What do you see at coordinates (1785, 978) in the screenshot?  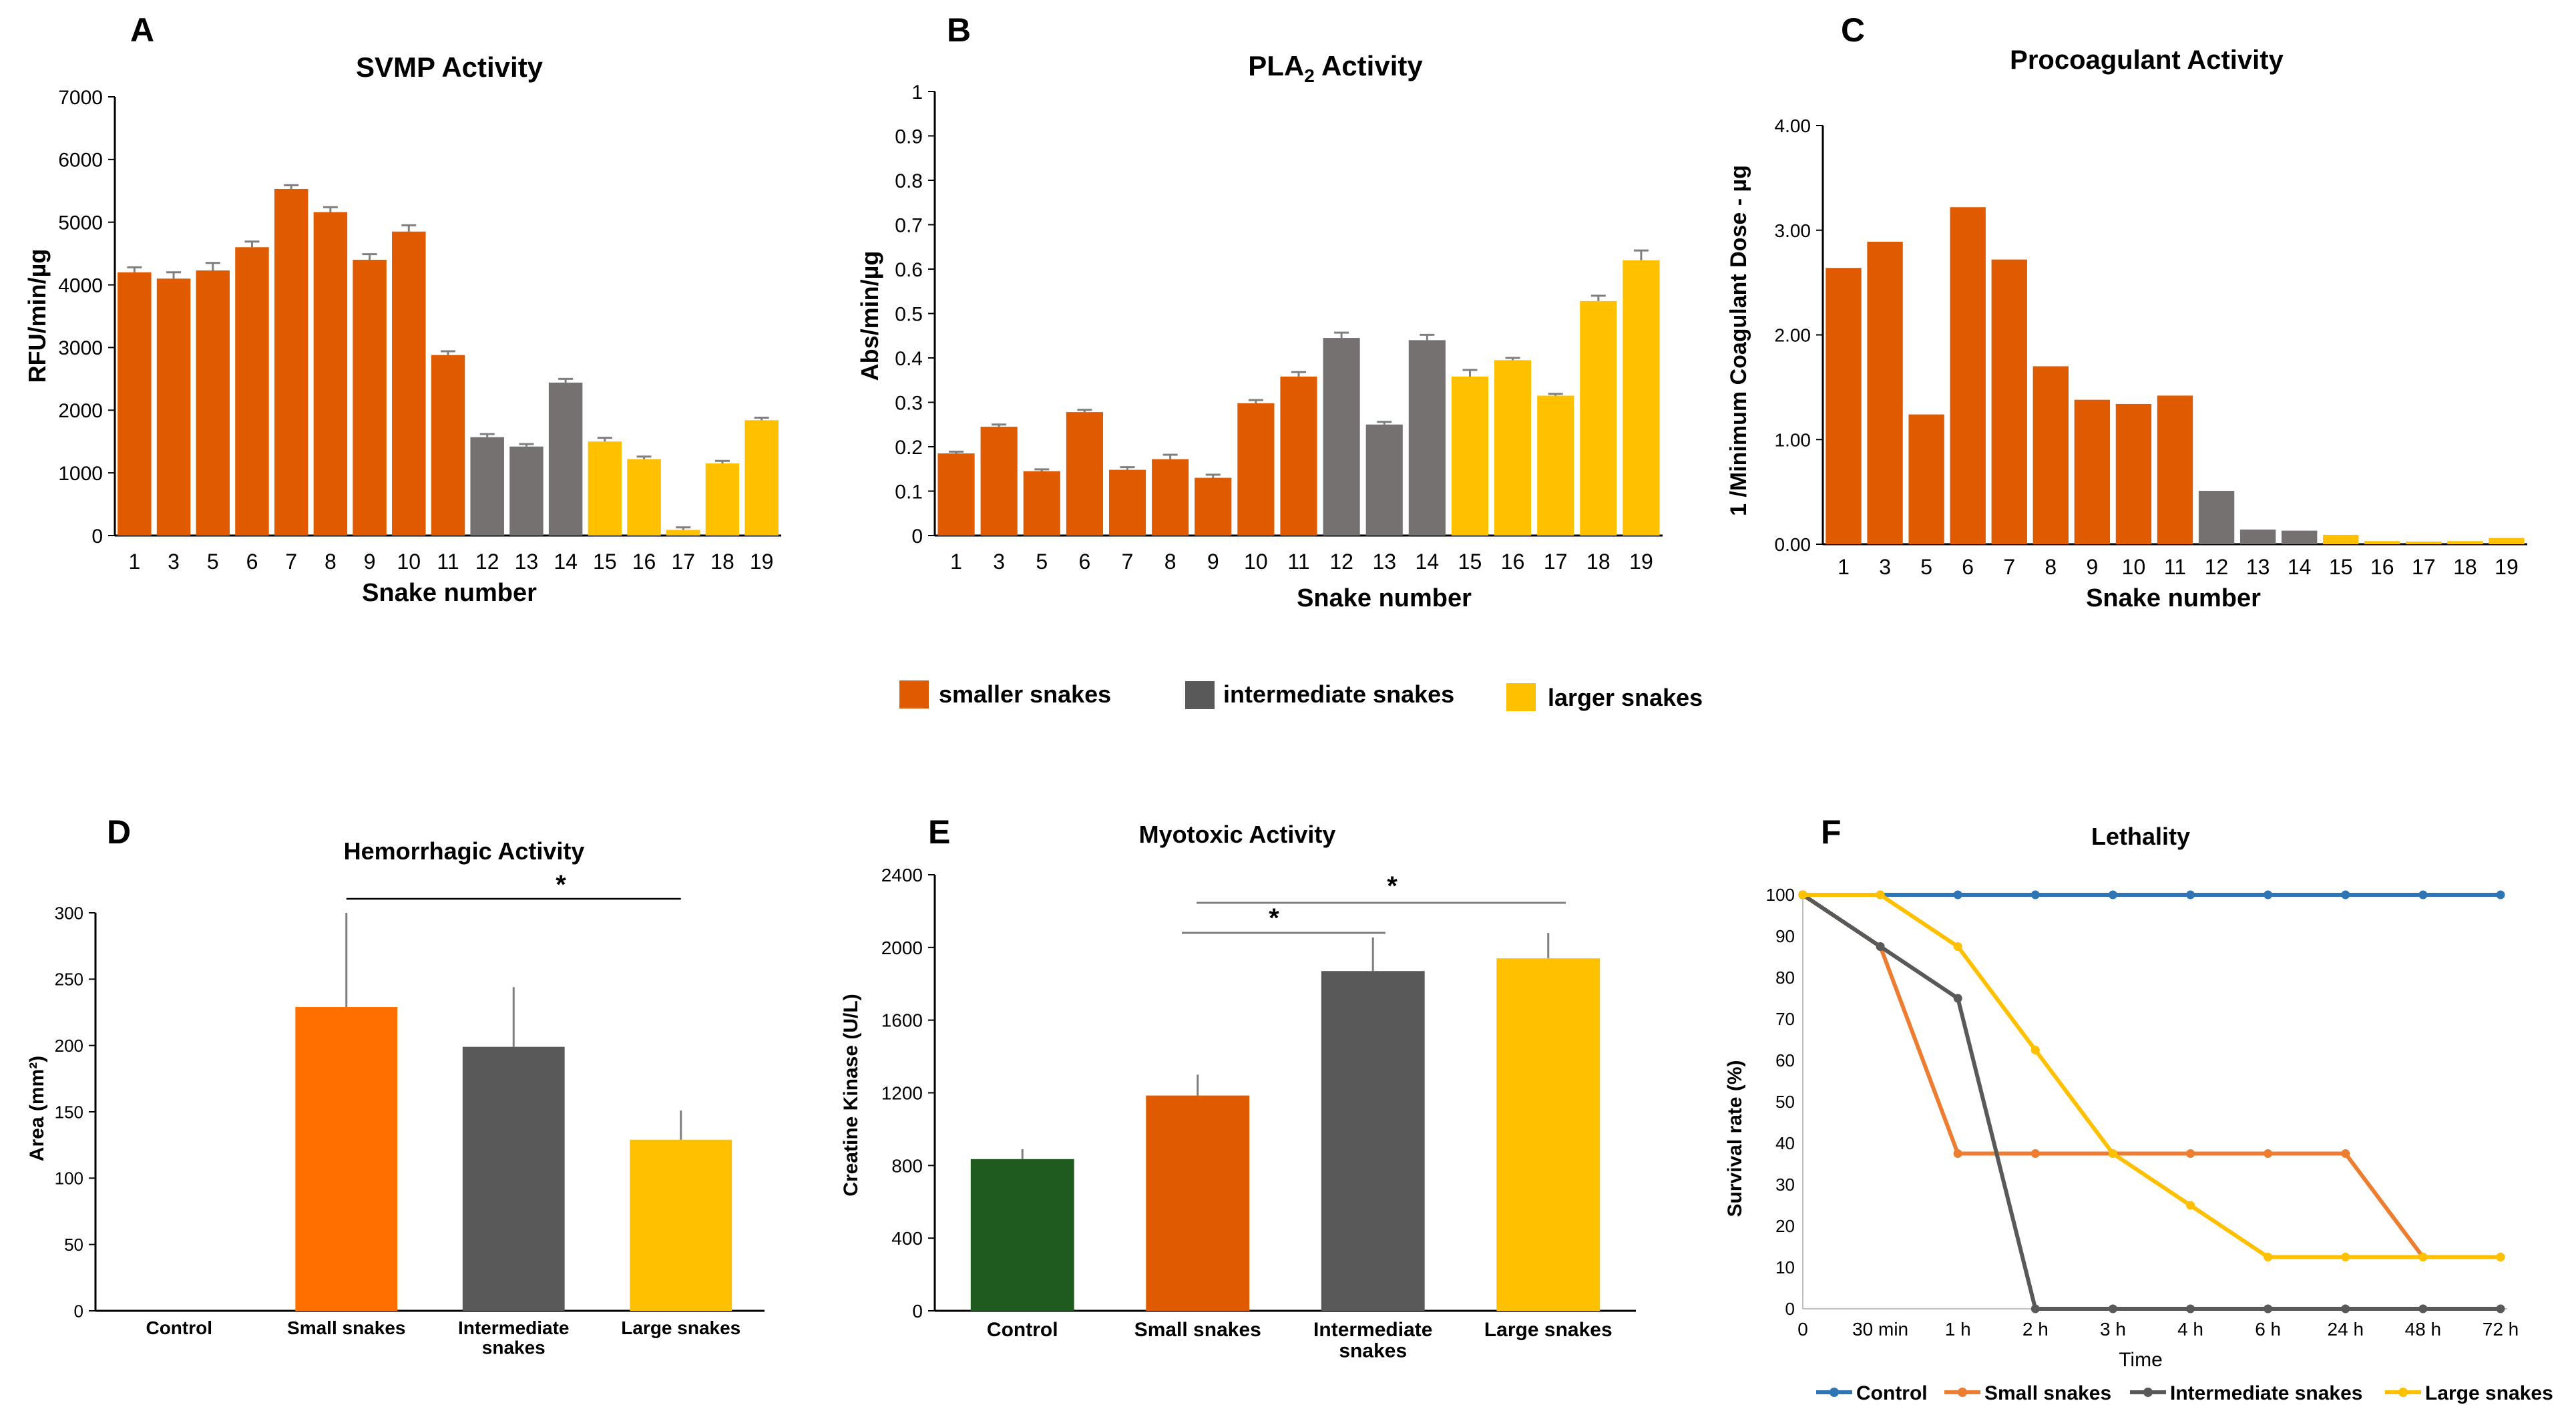 I see `y-tick-label: 80` at bounding box center [1785, 978].